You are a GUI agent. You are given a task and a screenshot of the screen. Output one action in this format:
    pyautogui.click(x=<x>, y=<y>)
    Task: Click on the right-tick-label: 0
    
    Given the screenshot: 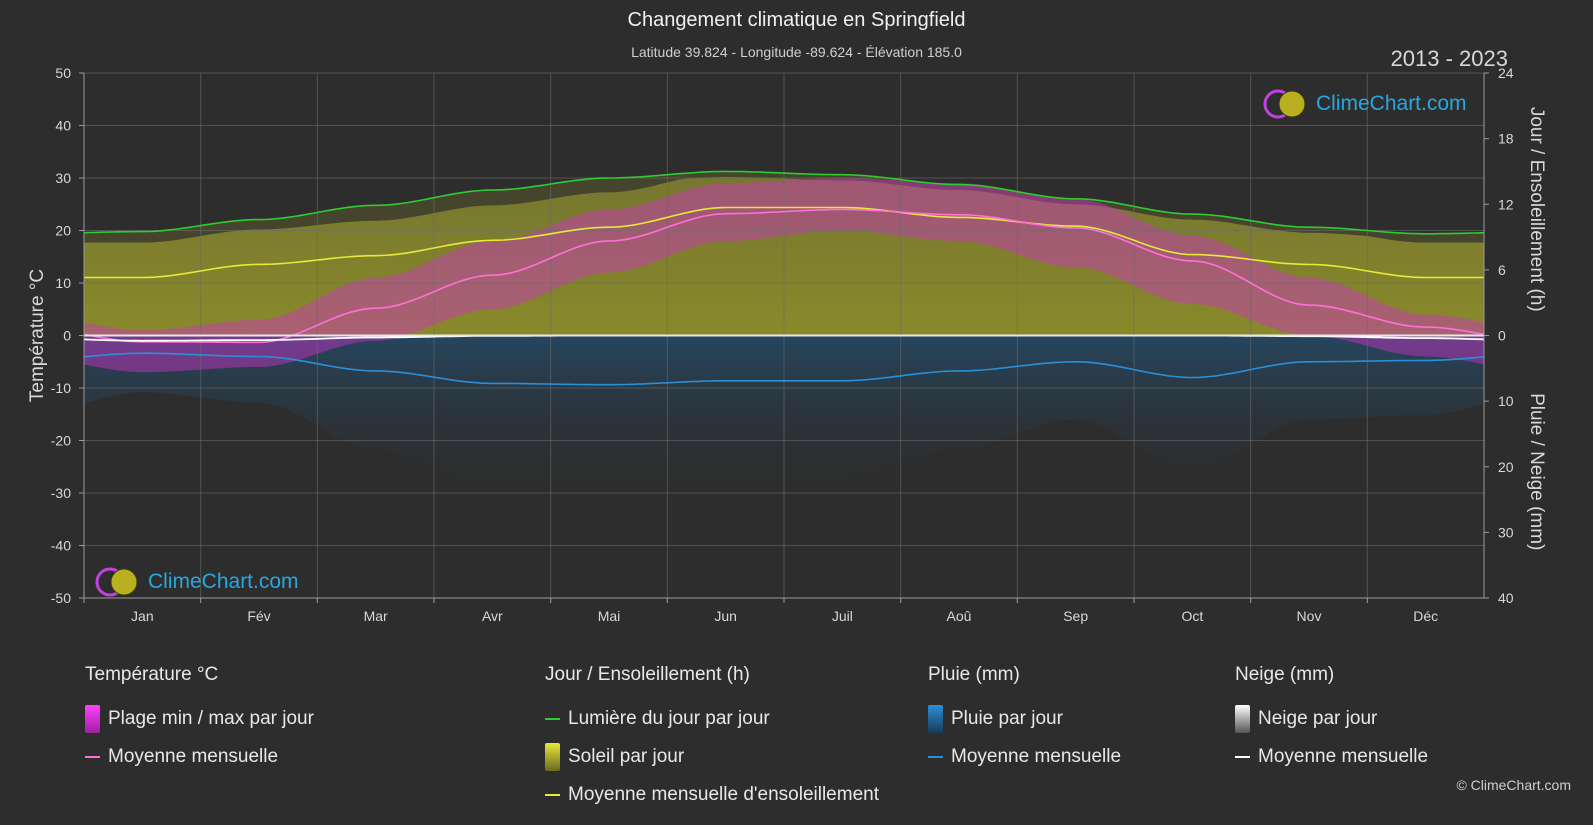 What is the action you would take?
    pyautogui.click(x=1502, y=336)
    